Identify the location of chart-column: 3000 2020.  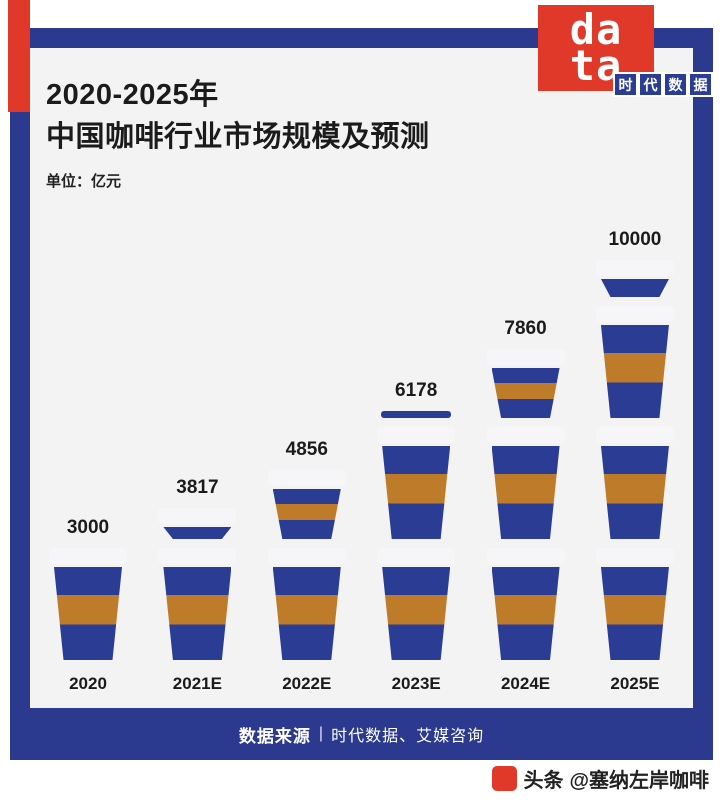
(88, 605).